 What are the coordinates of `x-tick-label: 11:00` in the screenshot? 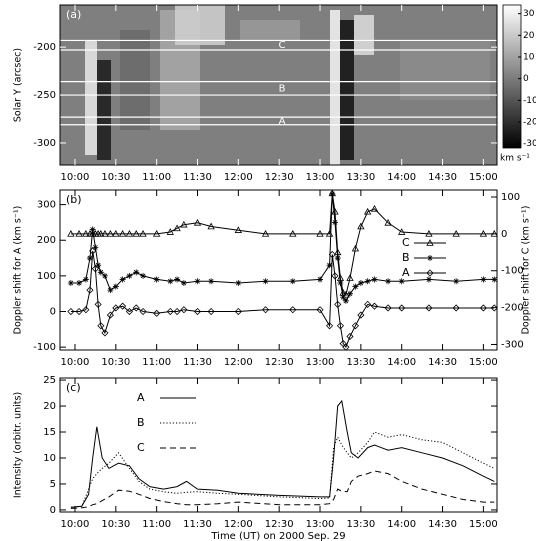 It's located at (156, 177).